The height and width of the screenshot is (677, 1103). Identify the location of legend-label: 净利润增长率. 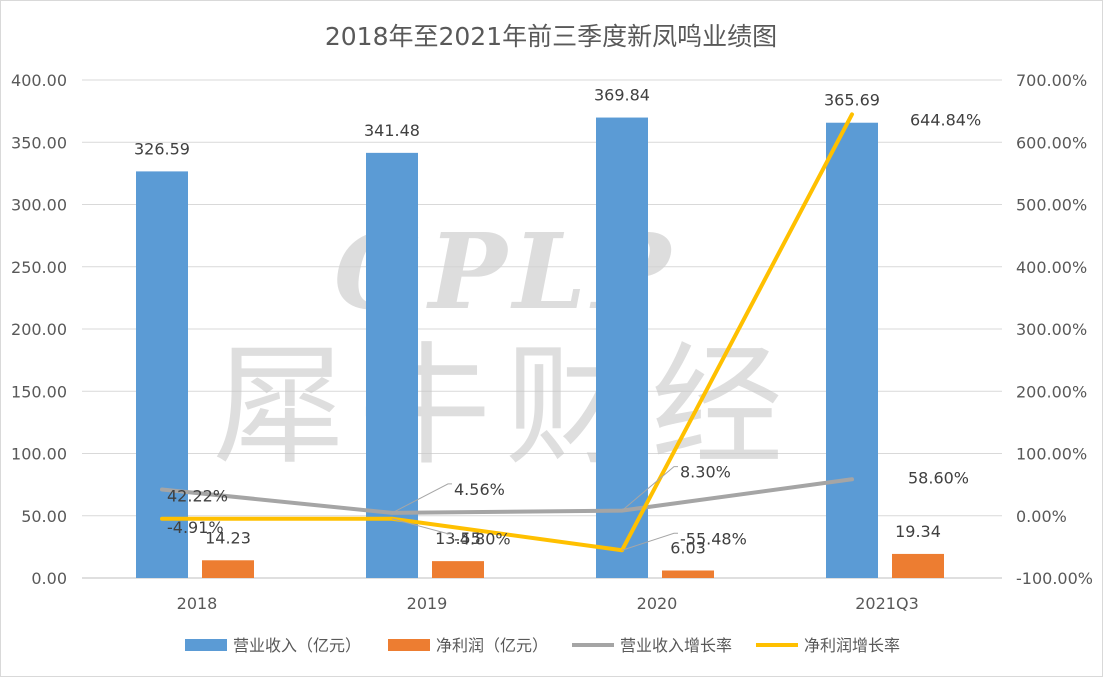
(852, 645).